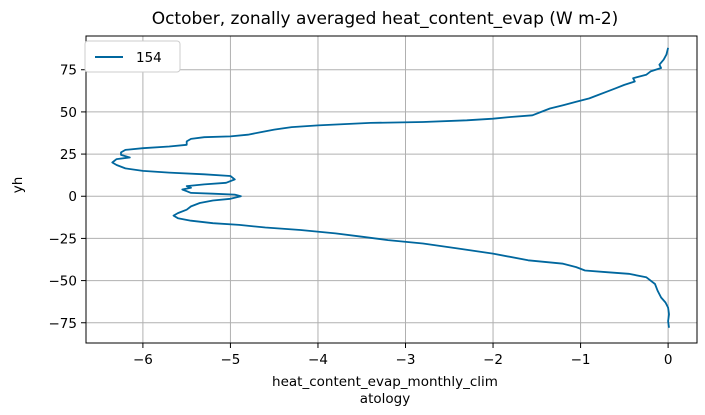  I want to click on x-axis-label-line-1: heat_content_evap_monthly_clim, so click(385, 382).